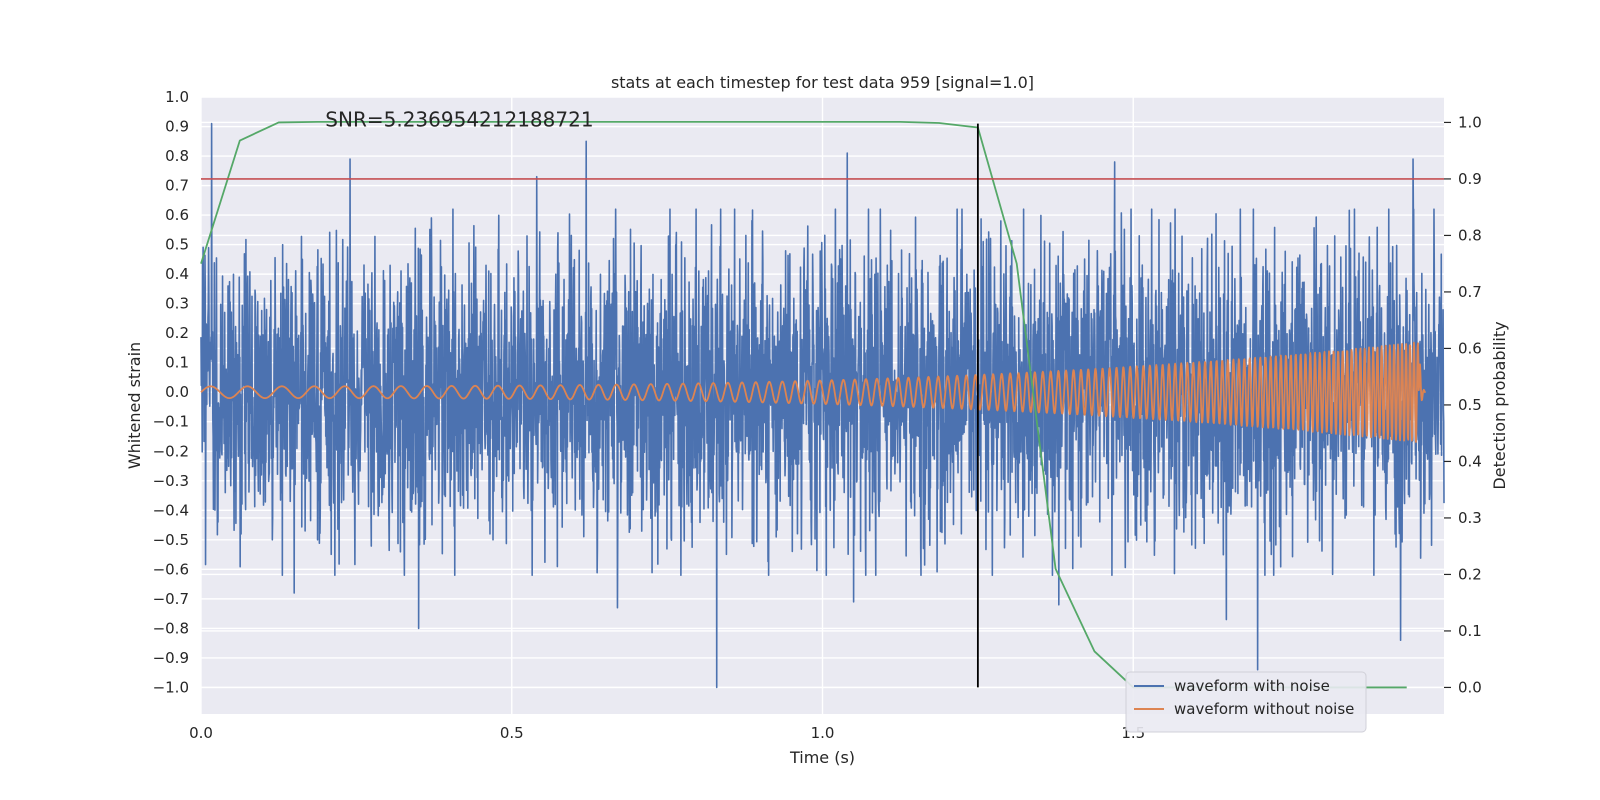  What do you see at coordinates (1470, 461) in the screenshot?
I see `y-right-tick-label: 0.4` at bounding box center [1470, 461].